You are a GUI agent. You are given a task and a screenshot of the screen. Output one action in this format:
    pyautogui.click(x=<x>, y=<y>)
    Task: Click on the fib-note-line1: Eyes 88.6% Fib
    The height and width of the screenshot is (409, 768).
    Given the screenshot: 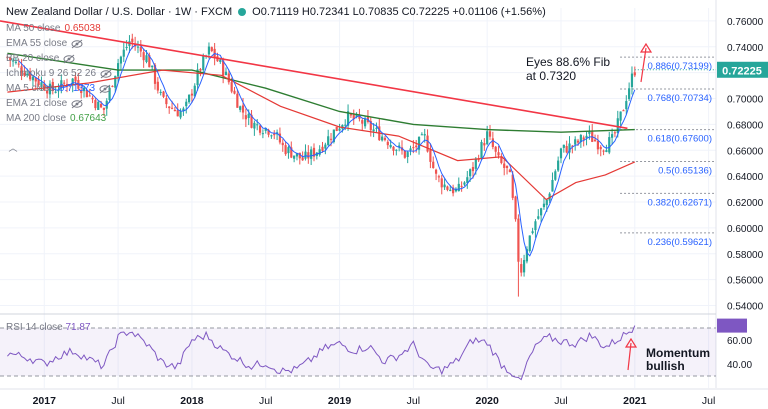 What is the action you would take?
    pyautogui.click(x=568, y=62)
    